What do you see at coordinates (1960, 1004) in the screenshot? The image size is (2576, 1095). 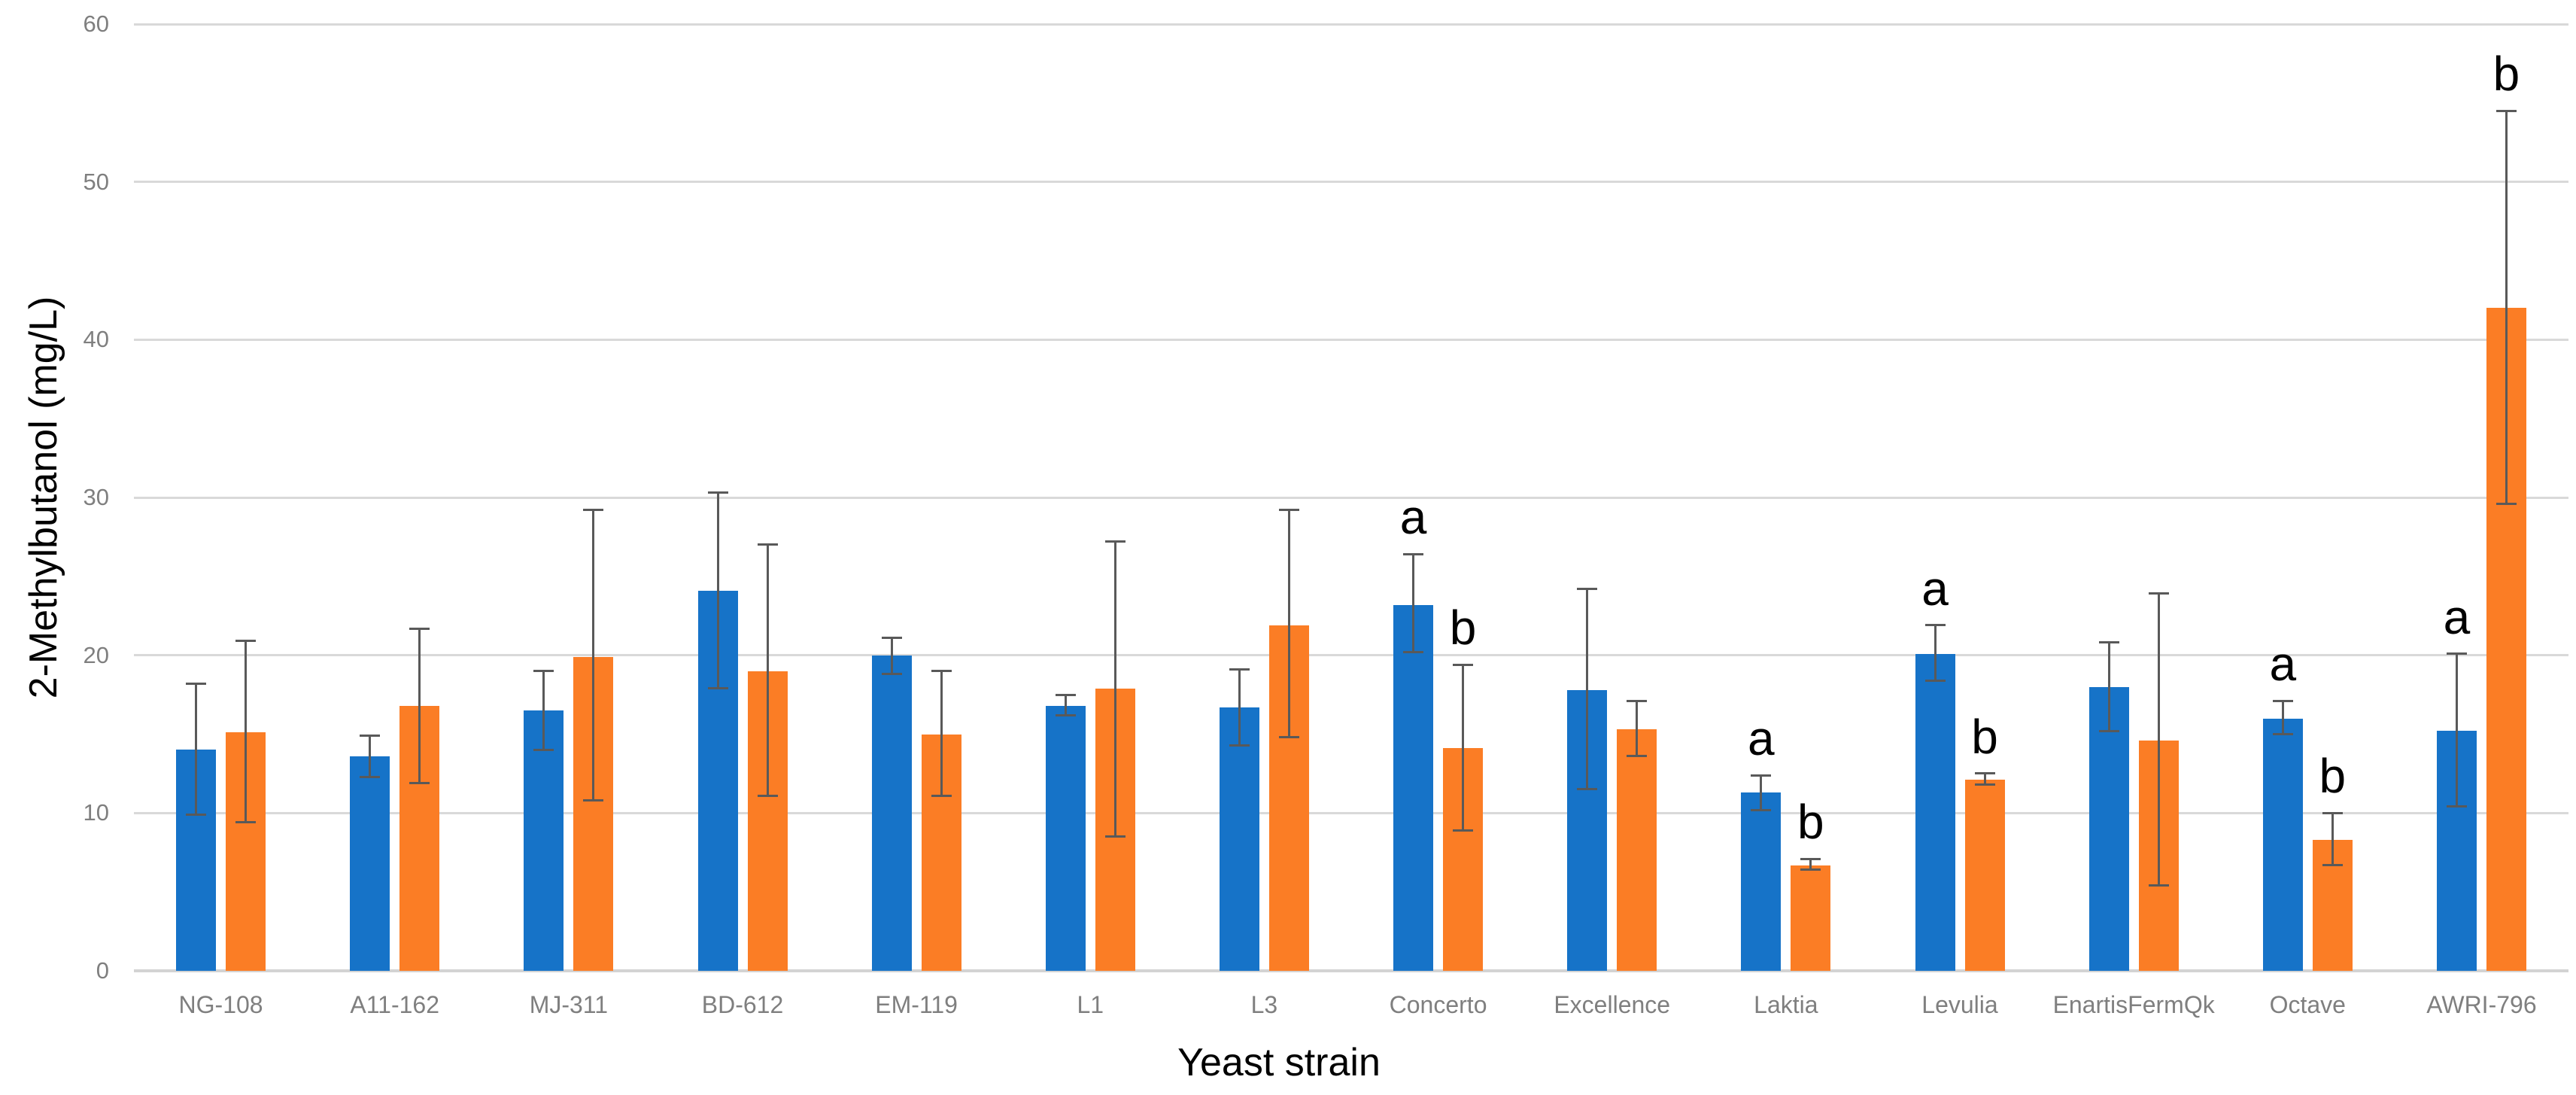 I see `x-tick-label: Levulia` at bounding box center [1960, 1004].